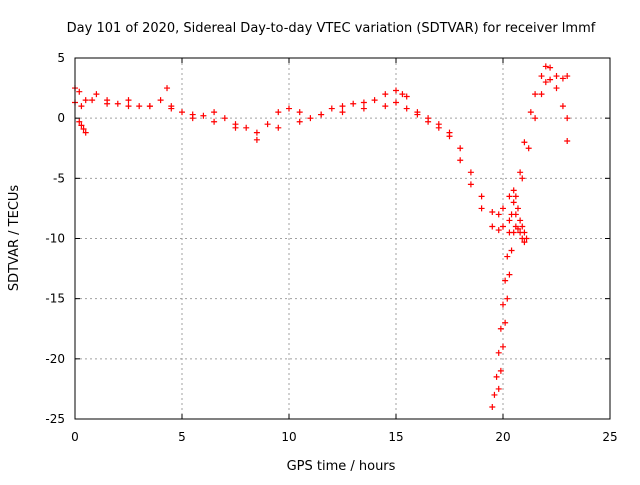 The width and height of the screenshot is (640, 485). What do you see at coordinates (395, 437) in the screenshot?
I see `x-tick-label: 15` at bounding box center [395, 437].